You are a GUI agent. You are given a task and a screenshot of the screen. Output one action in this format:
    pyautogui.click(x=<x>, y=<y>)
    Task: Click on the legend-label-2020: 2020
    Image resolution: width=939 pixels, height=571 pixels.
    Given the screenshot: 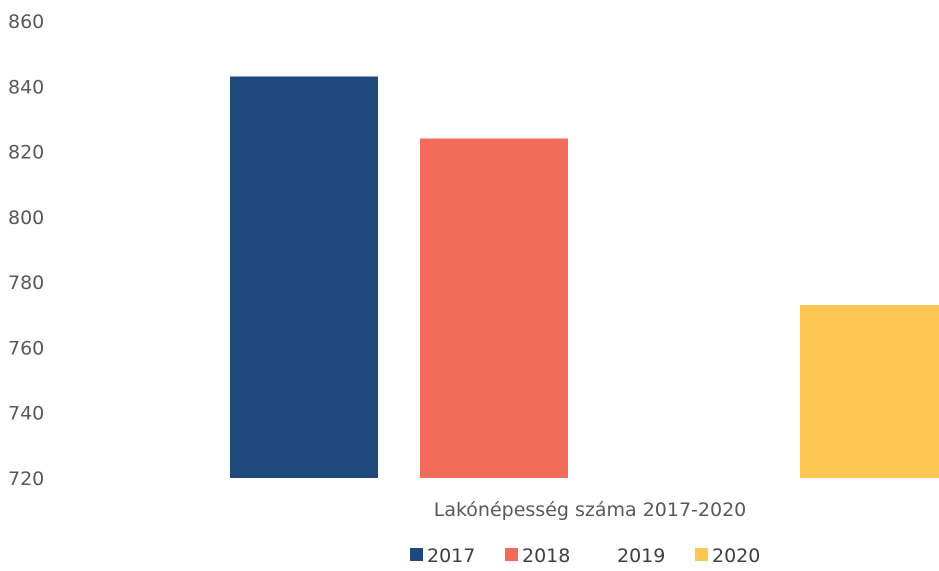 What is the action you would take?
    pyautogui.click(x=736, y=556)
    